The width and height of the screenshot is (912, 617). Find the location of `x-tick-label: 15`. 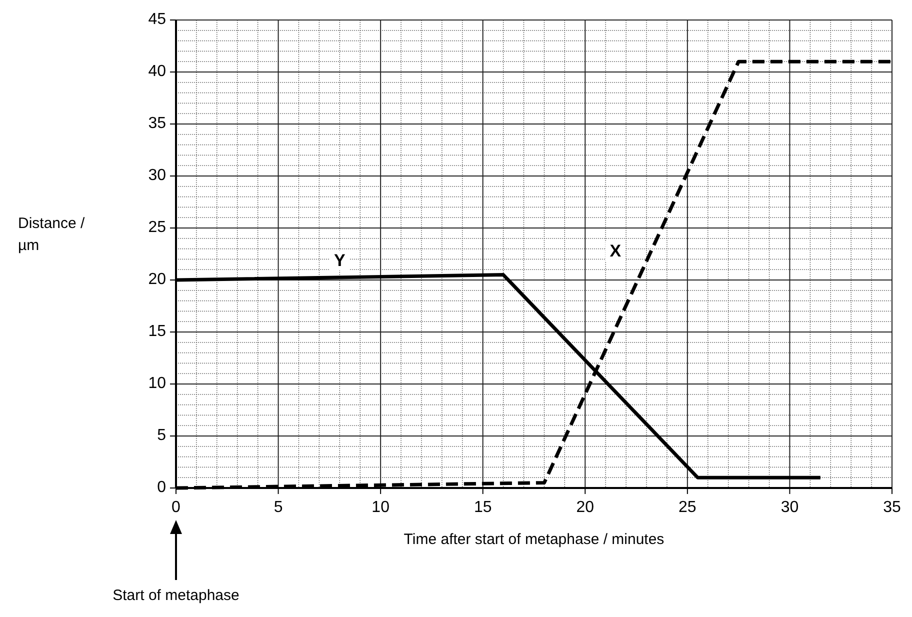

x-tick-label: 15 is located at coordinates (483, 507).